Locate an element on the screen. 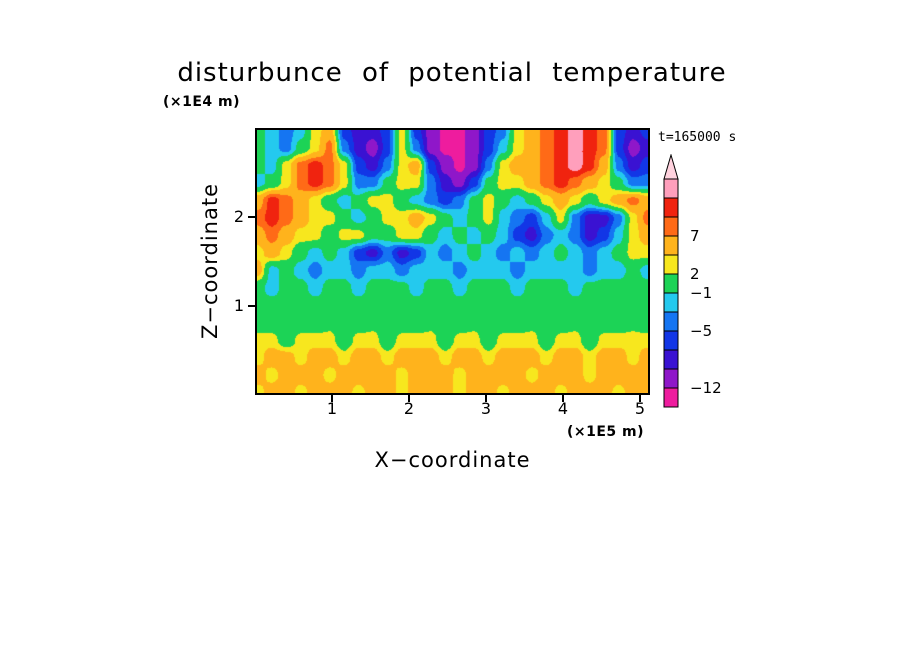 Image resolution: width=904 pixels, height=654 pixels. x-axis-unit-label: (×1E5 m) is located at coordinates (606, 432).